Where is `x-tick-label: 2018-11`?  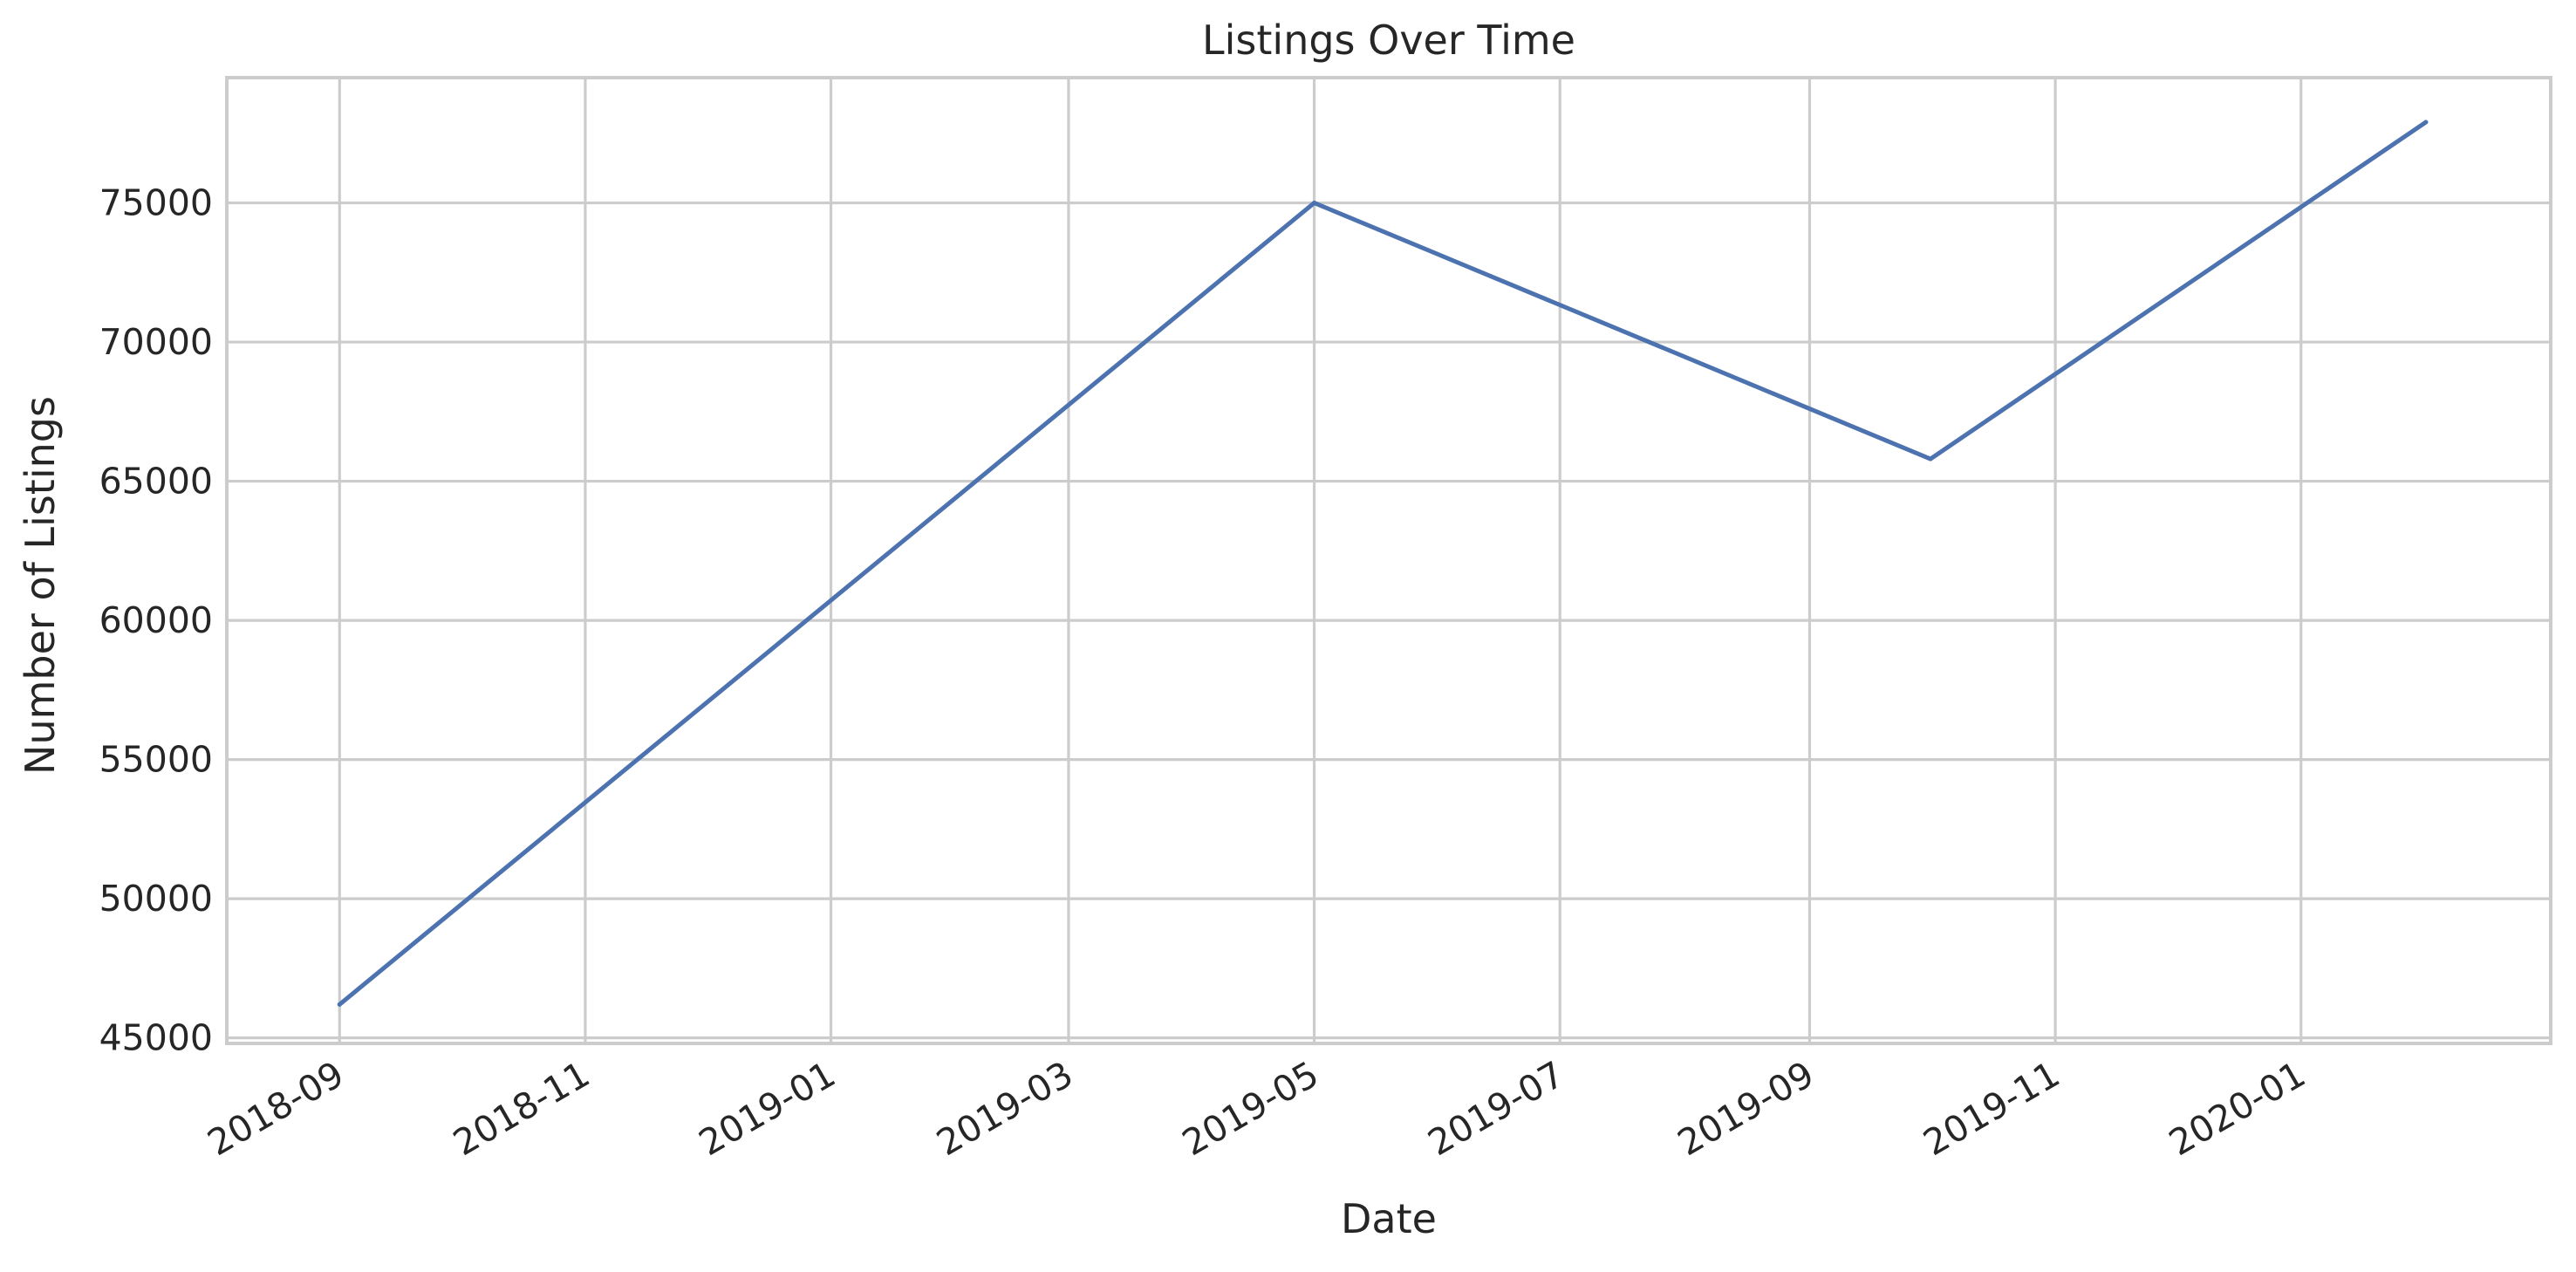
x-tick-label: 2018-11 is located at coordinates (522, 1108).